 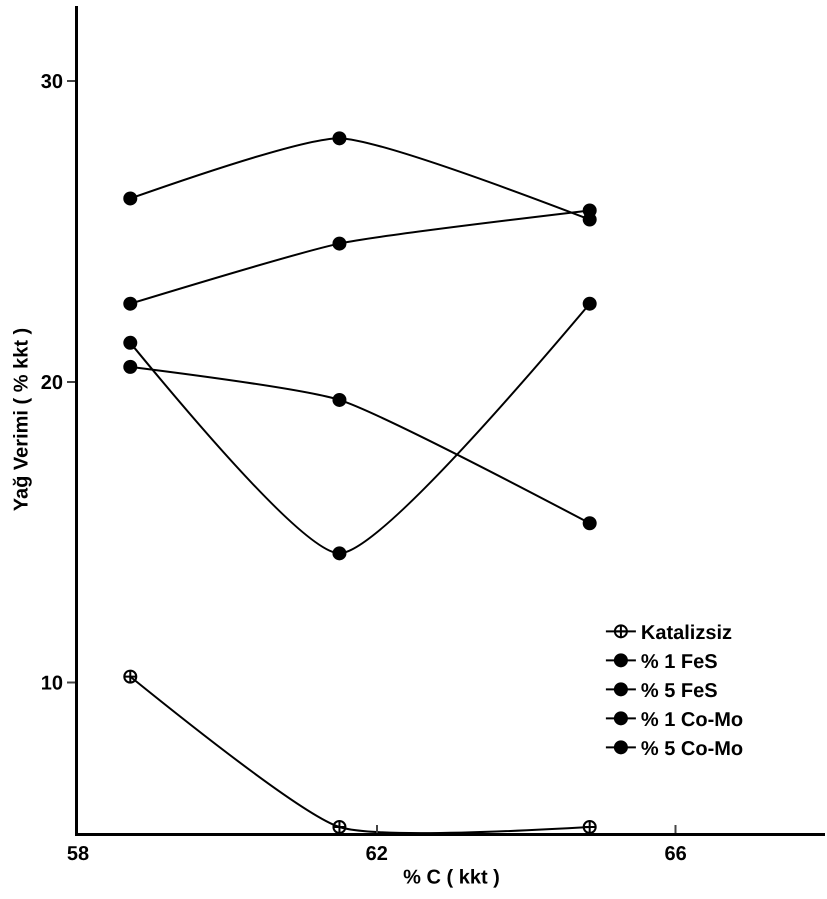 What do you see at coordinates (78, 854) in the screenshot?
I see `x-tick-label: 58` at bounding box center [78, 854].